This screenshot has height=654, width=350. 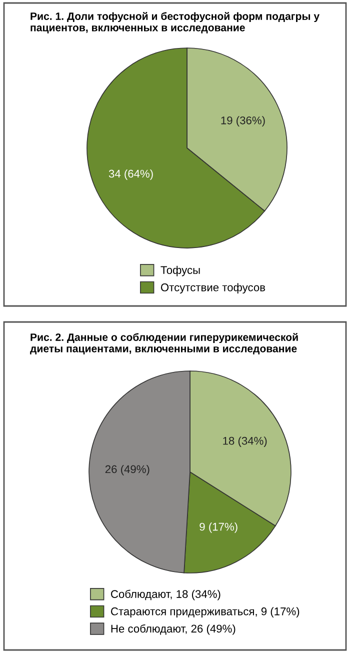 What do you see at coordinates (165, 595) in the screenshot?
I see `legend-label: Соблюдают, 18 (34%)` at bounding box center [165, 595].